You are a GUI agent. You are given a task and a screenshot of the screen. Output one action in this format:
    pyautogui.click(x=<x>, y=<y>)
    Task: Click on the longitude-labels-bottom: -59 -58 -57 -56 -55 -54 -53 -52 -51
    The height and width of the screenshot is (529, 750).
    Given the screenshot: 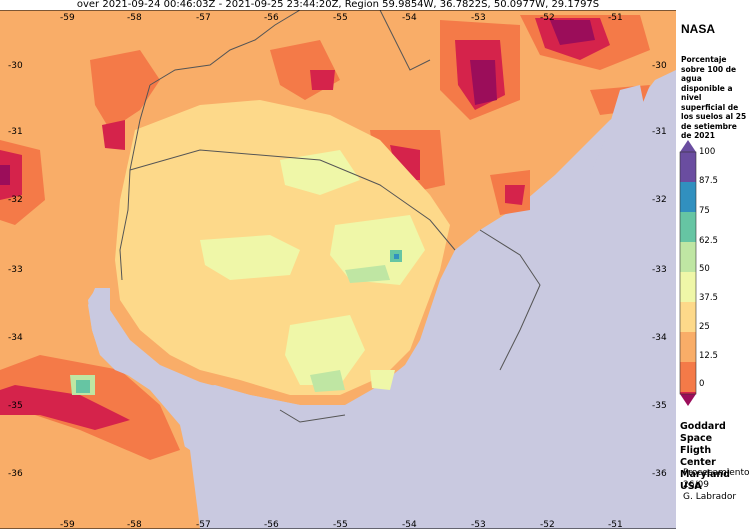 What is the action you would take?
    pyautogui.click(x=341, y=524)
    